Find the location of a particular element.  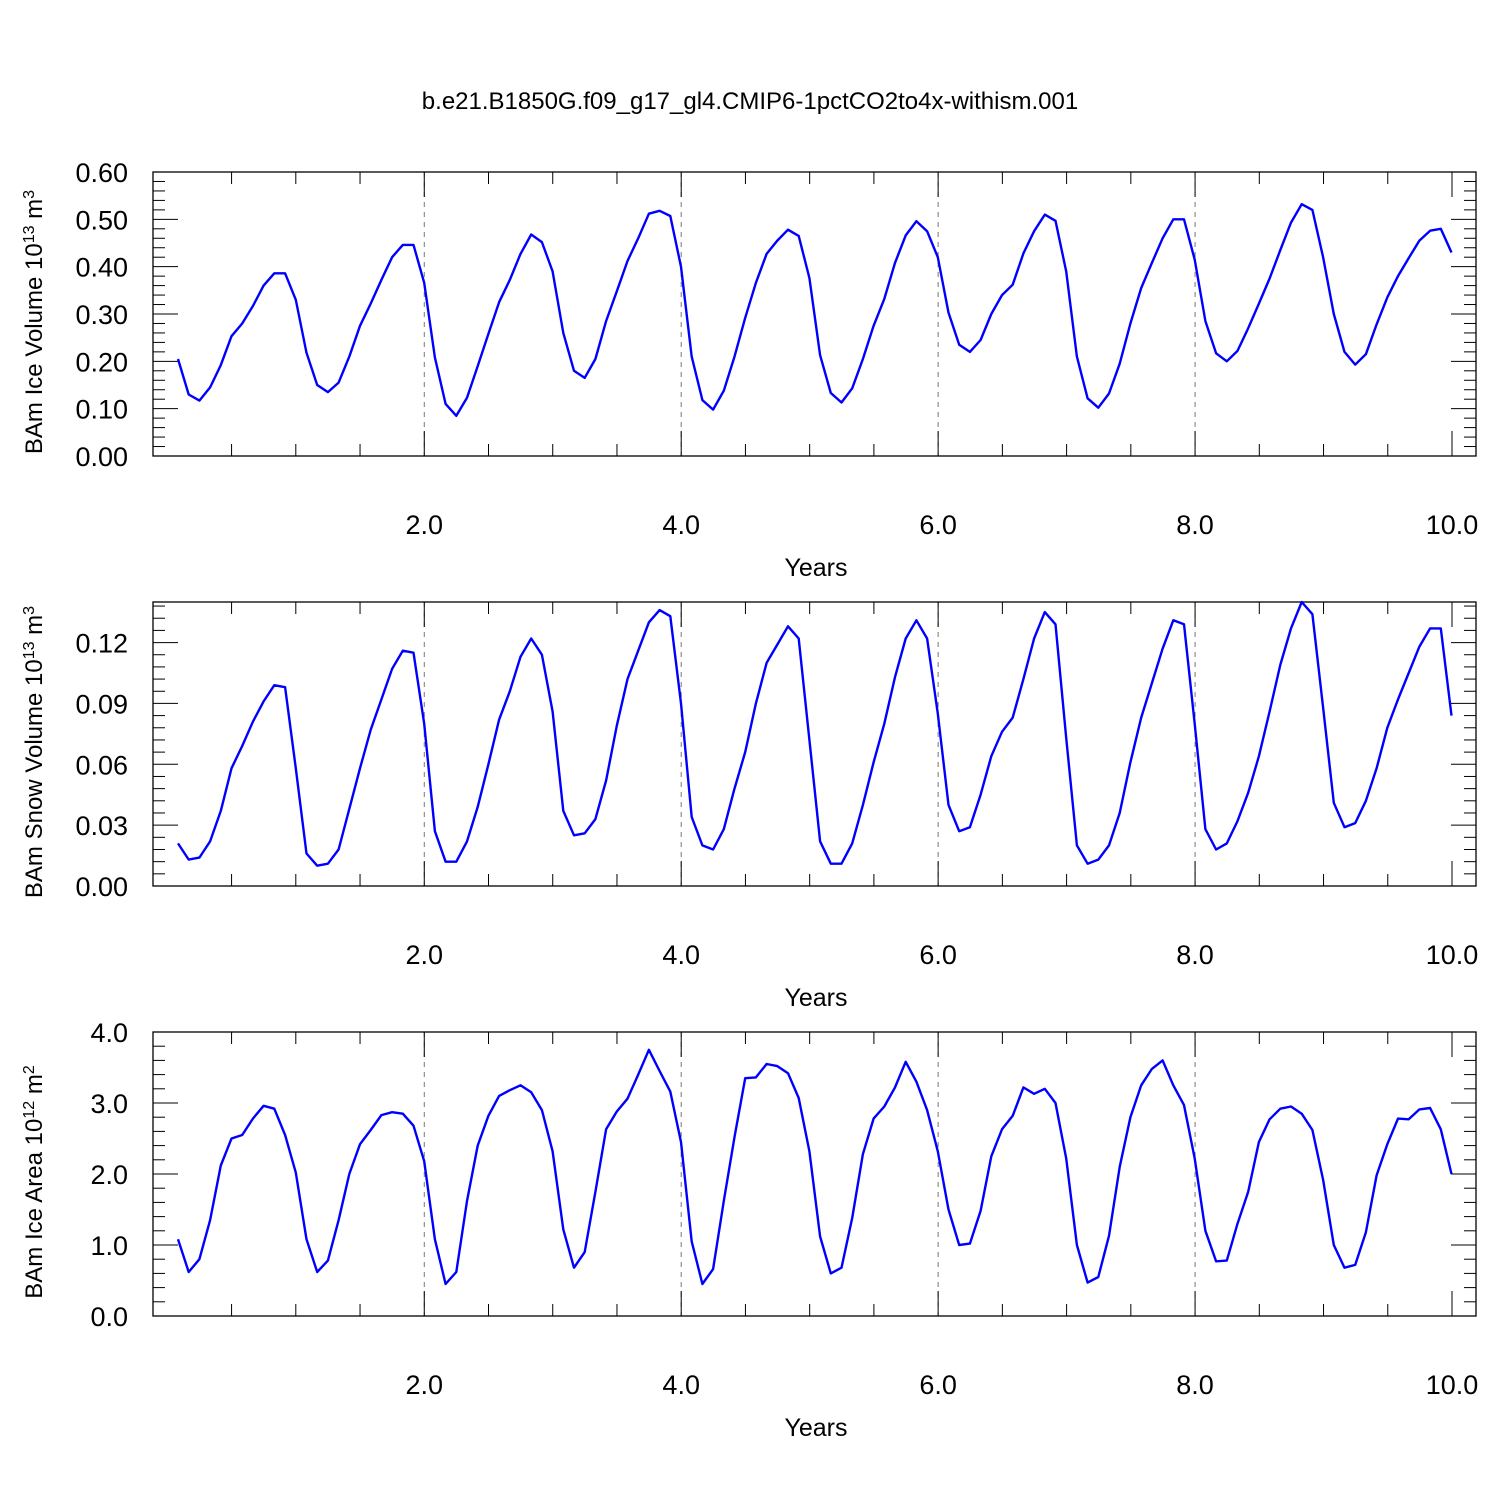

y-tick-label: 0.09 is located at coordinates (101, 704).